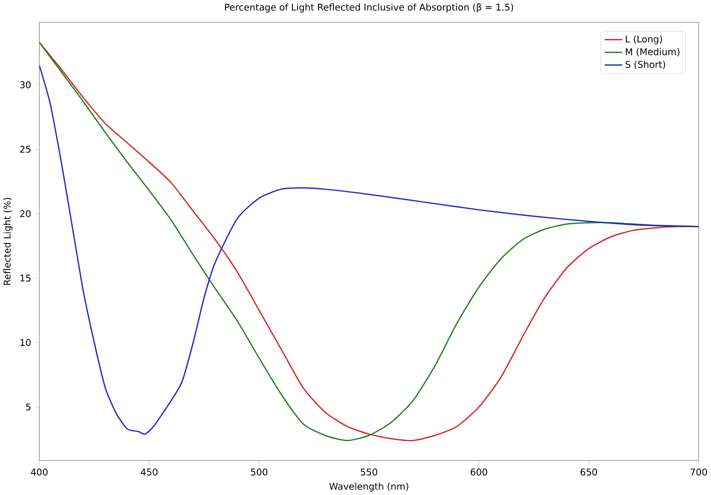  I want to click on x-tick-label: 600, so click(479, 472).